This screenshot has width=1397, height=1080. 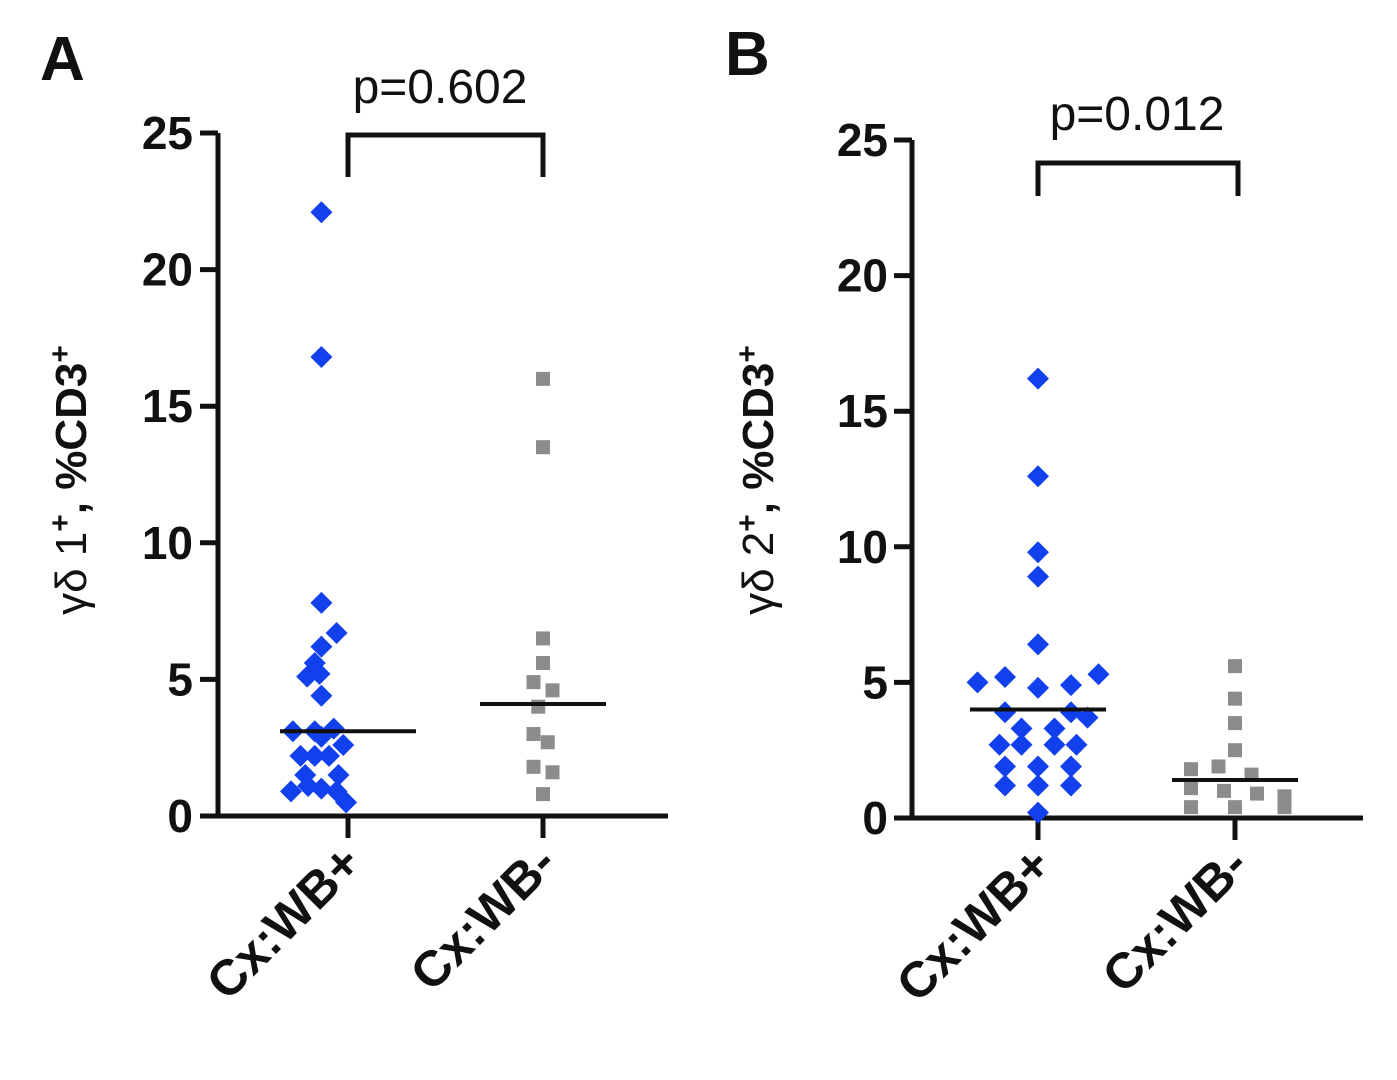 I want to click on panel-b-pvalue: p=0.012, so click(x=1137, y=114).